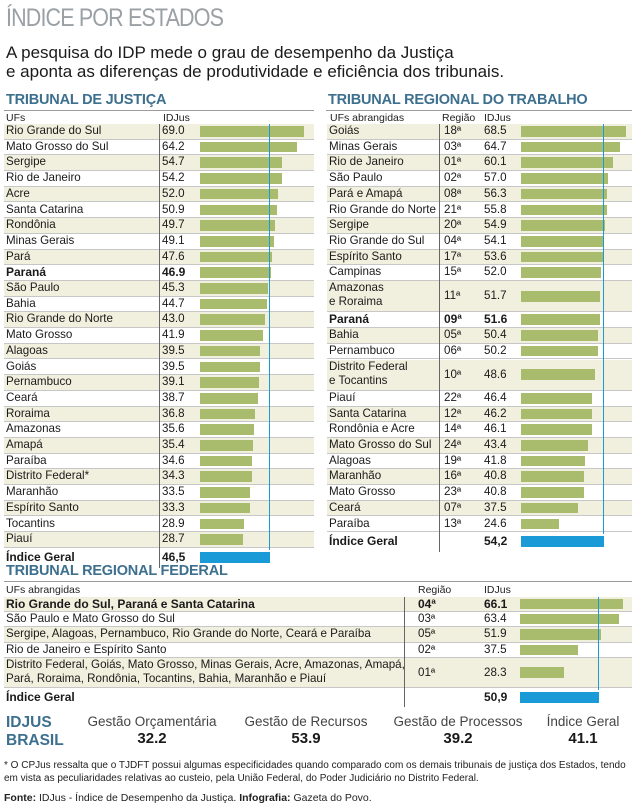  I want to click on trf-col-ufs: UFs abrangidas, so click(43, 590).